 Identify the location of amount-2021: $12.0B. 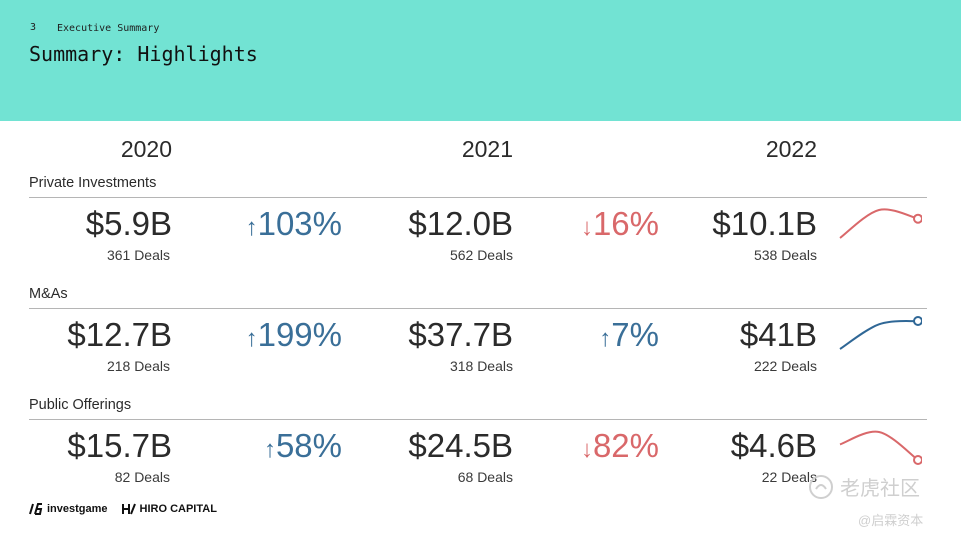
(460, 223).